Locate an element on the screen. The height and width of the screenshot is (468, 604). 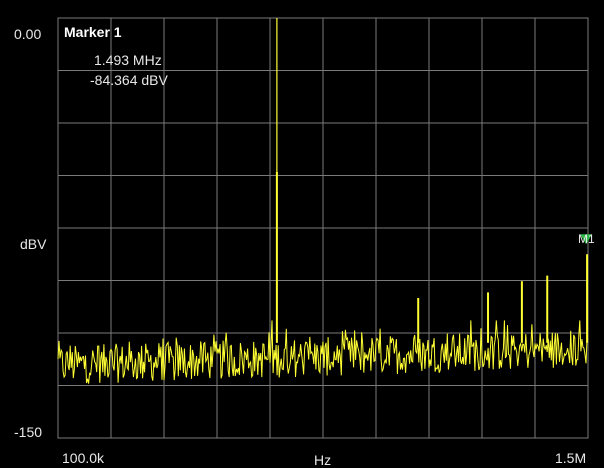
y-unit-label: dBV is located at coordinates (33, 244).